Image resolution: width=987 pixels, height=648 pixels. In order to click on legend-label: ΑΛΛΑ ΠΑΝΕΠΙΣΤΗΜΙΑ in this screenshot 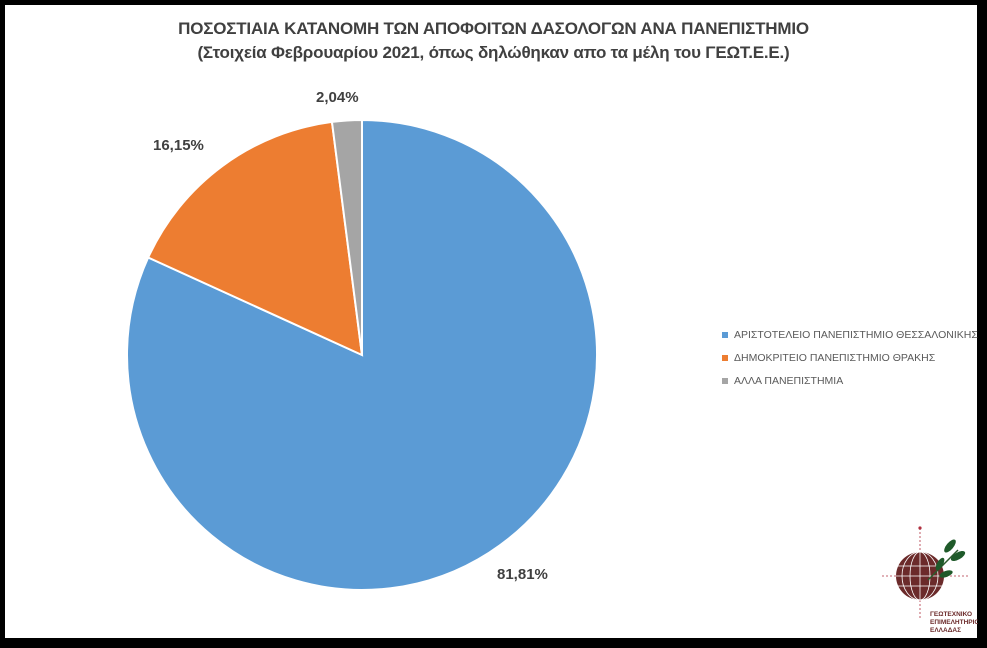, I will do `click(789, 380)`.